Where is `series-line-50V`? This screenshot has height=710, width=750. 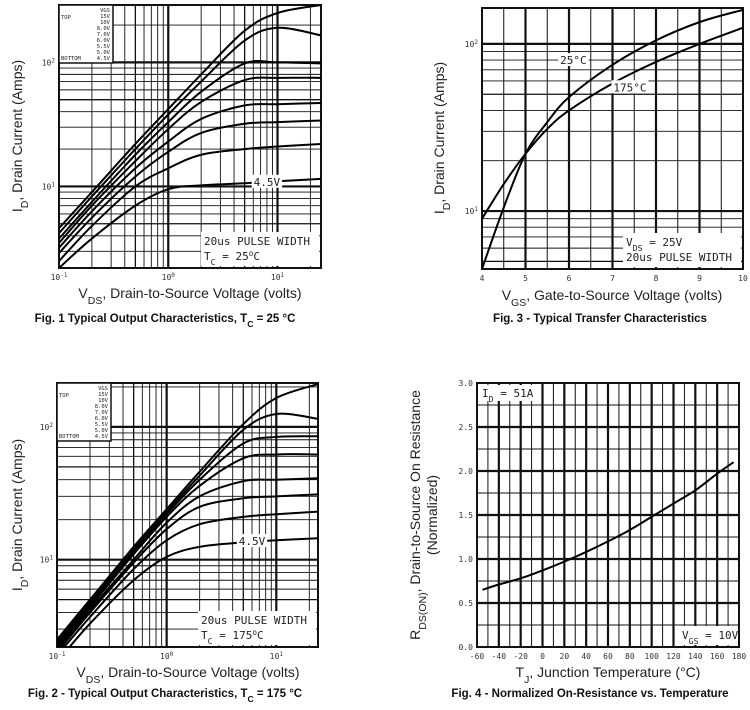
series-line-50V is located at coordinates (190, 202).